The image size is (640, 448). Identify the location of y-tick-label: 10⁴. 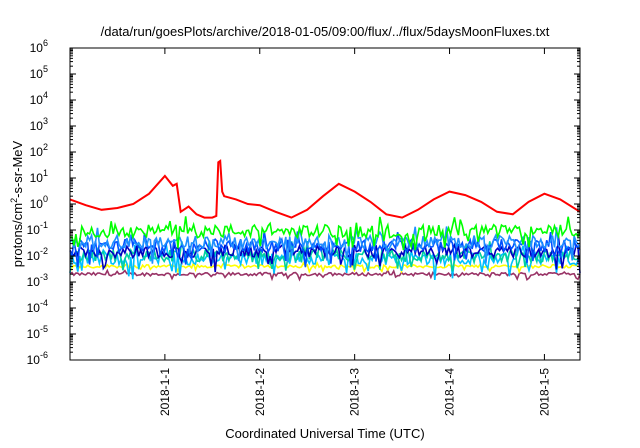
(39, 98).